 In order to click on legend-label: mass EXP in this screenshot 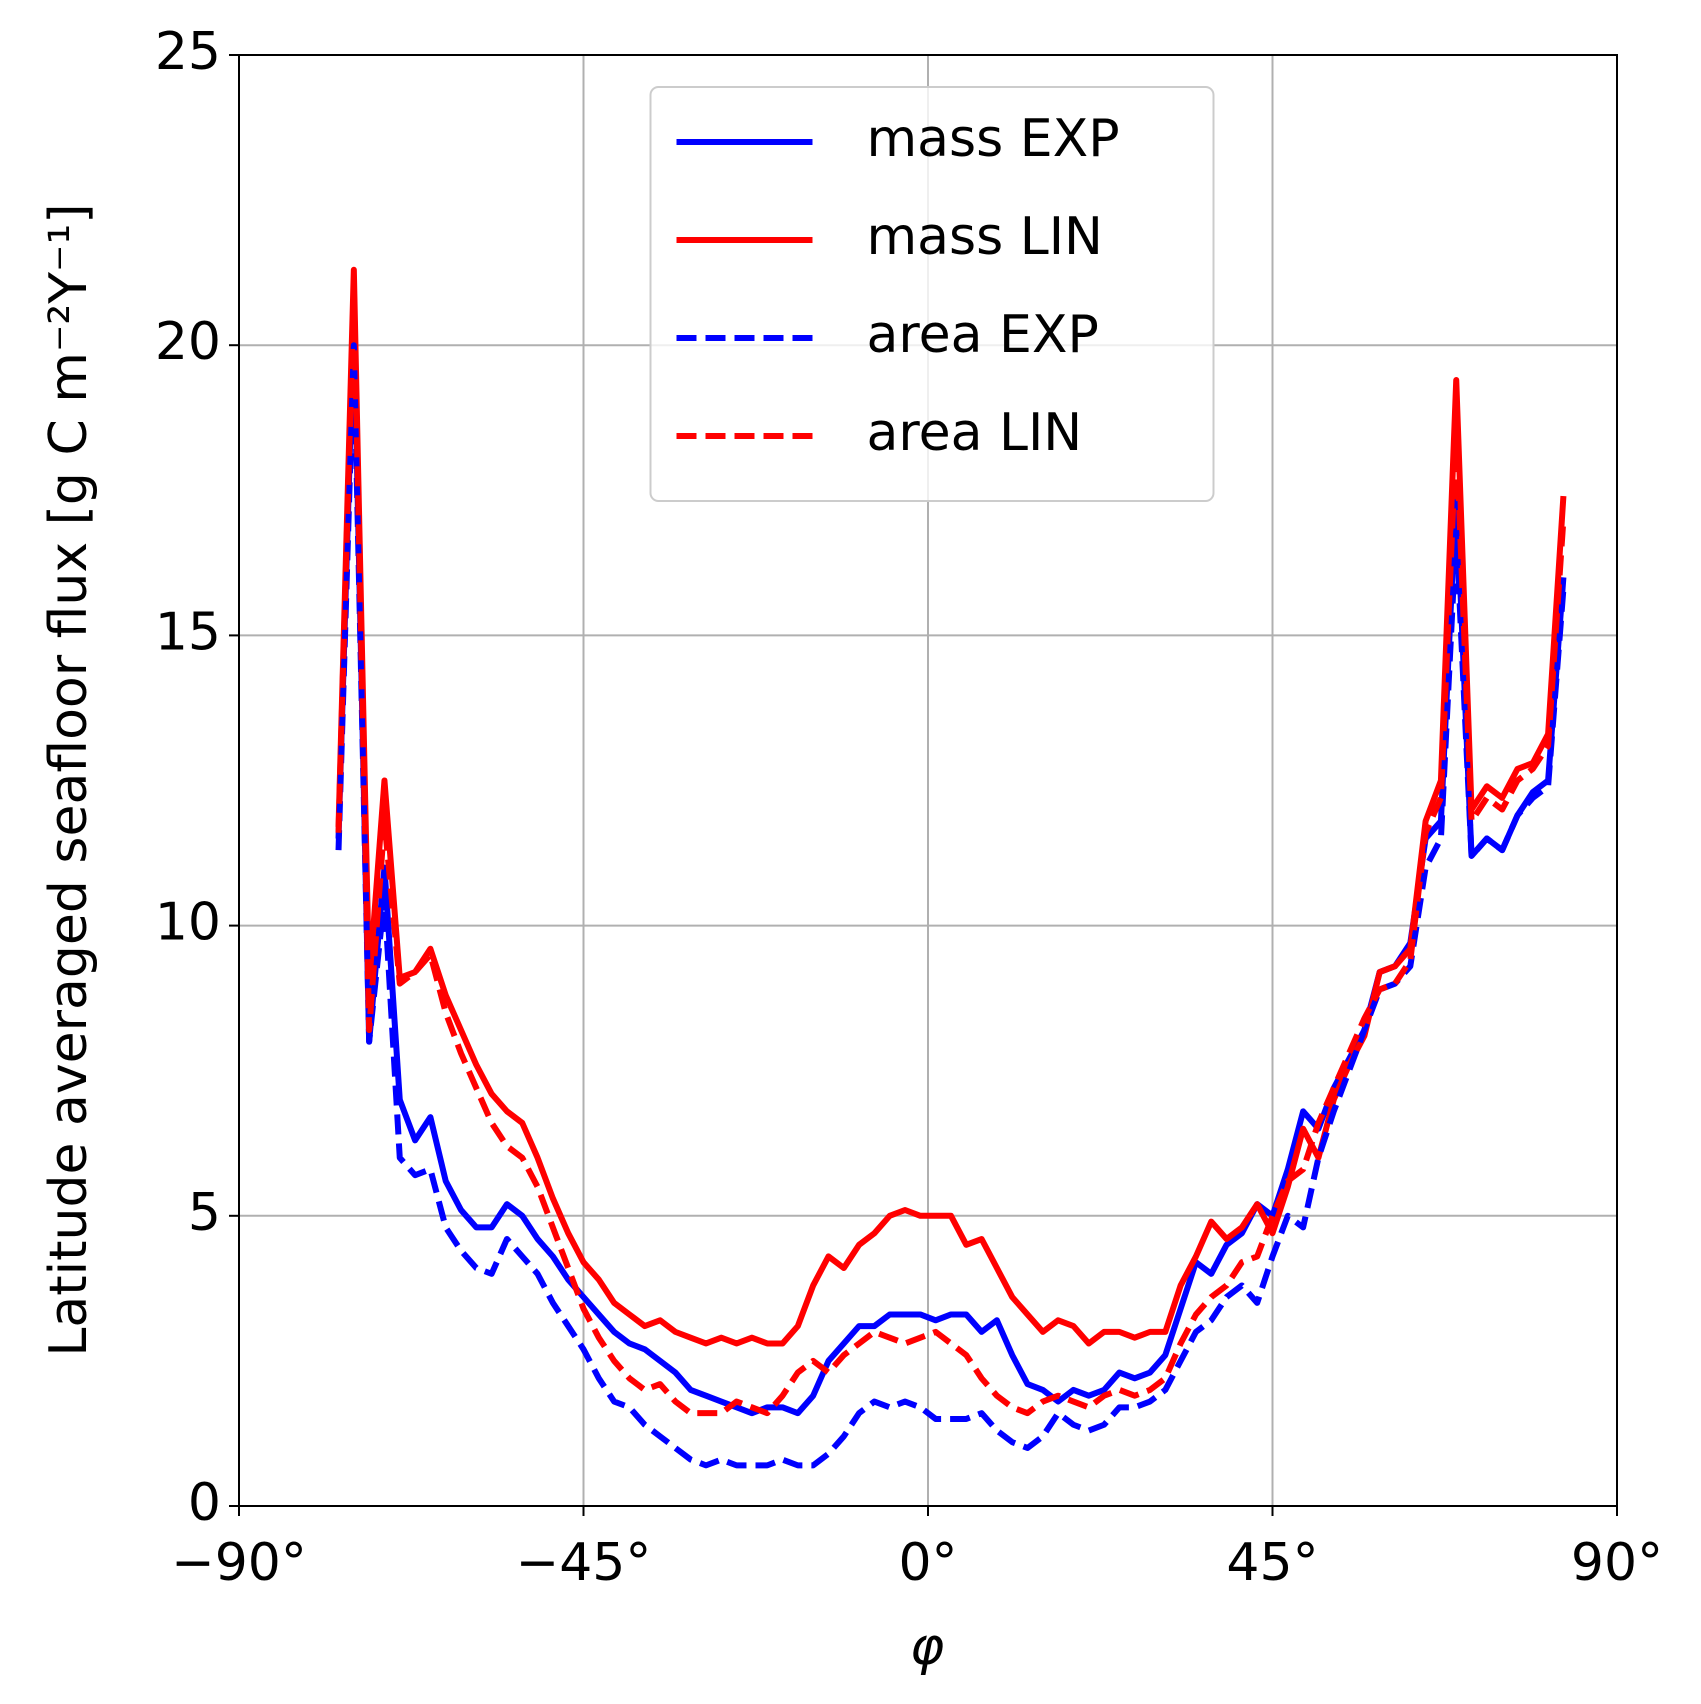, I will do `click(993, 139)`.